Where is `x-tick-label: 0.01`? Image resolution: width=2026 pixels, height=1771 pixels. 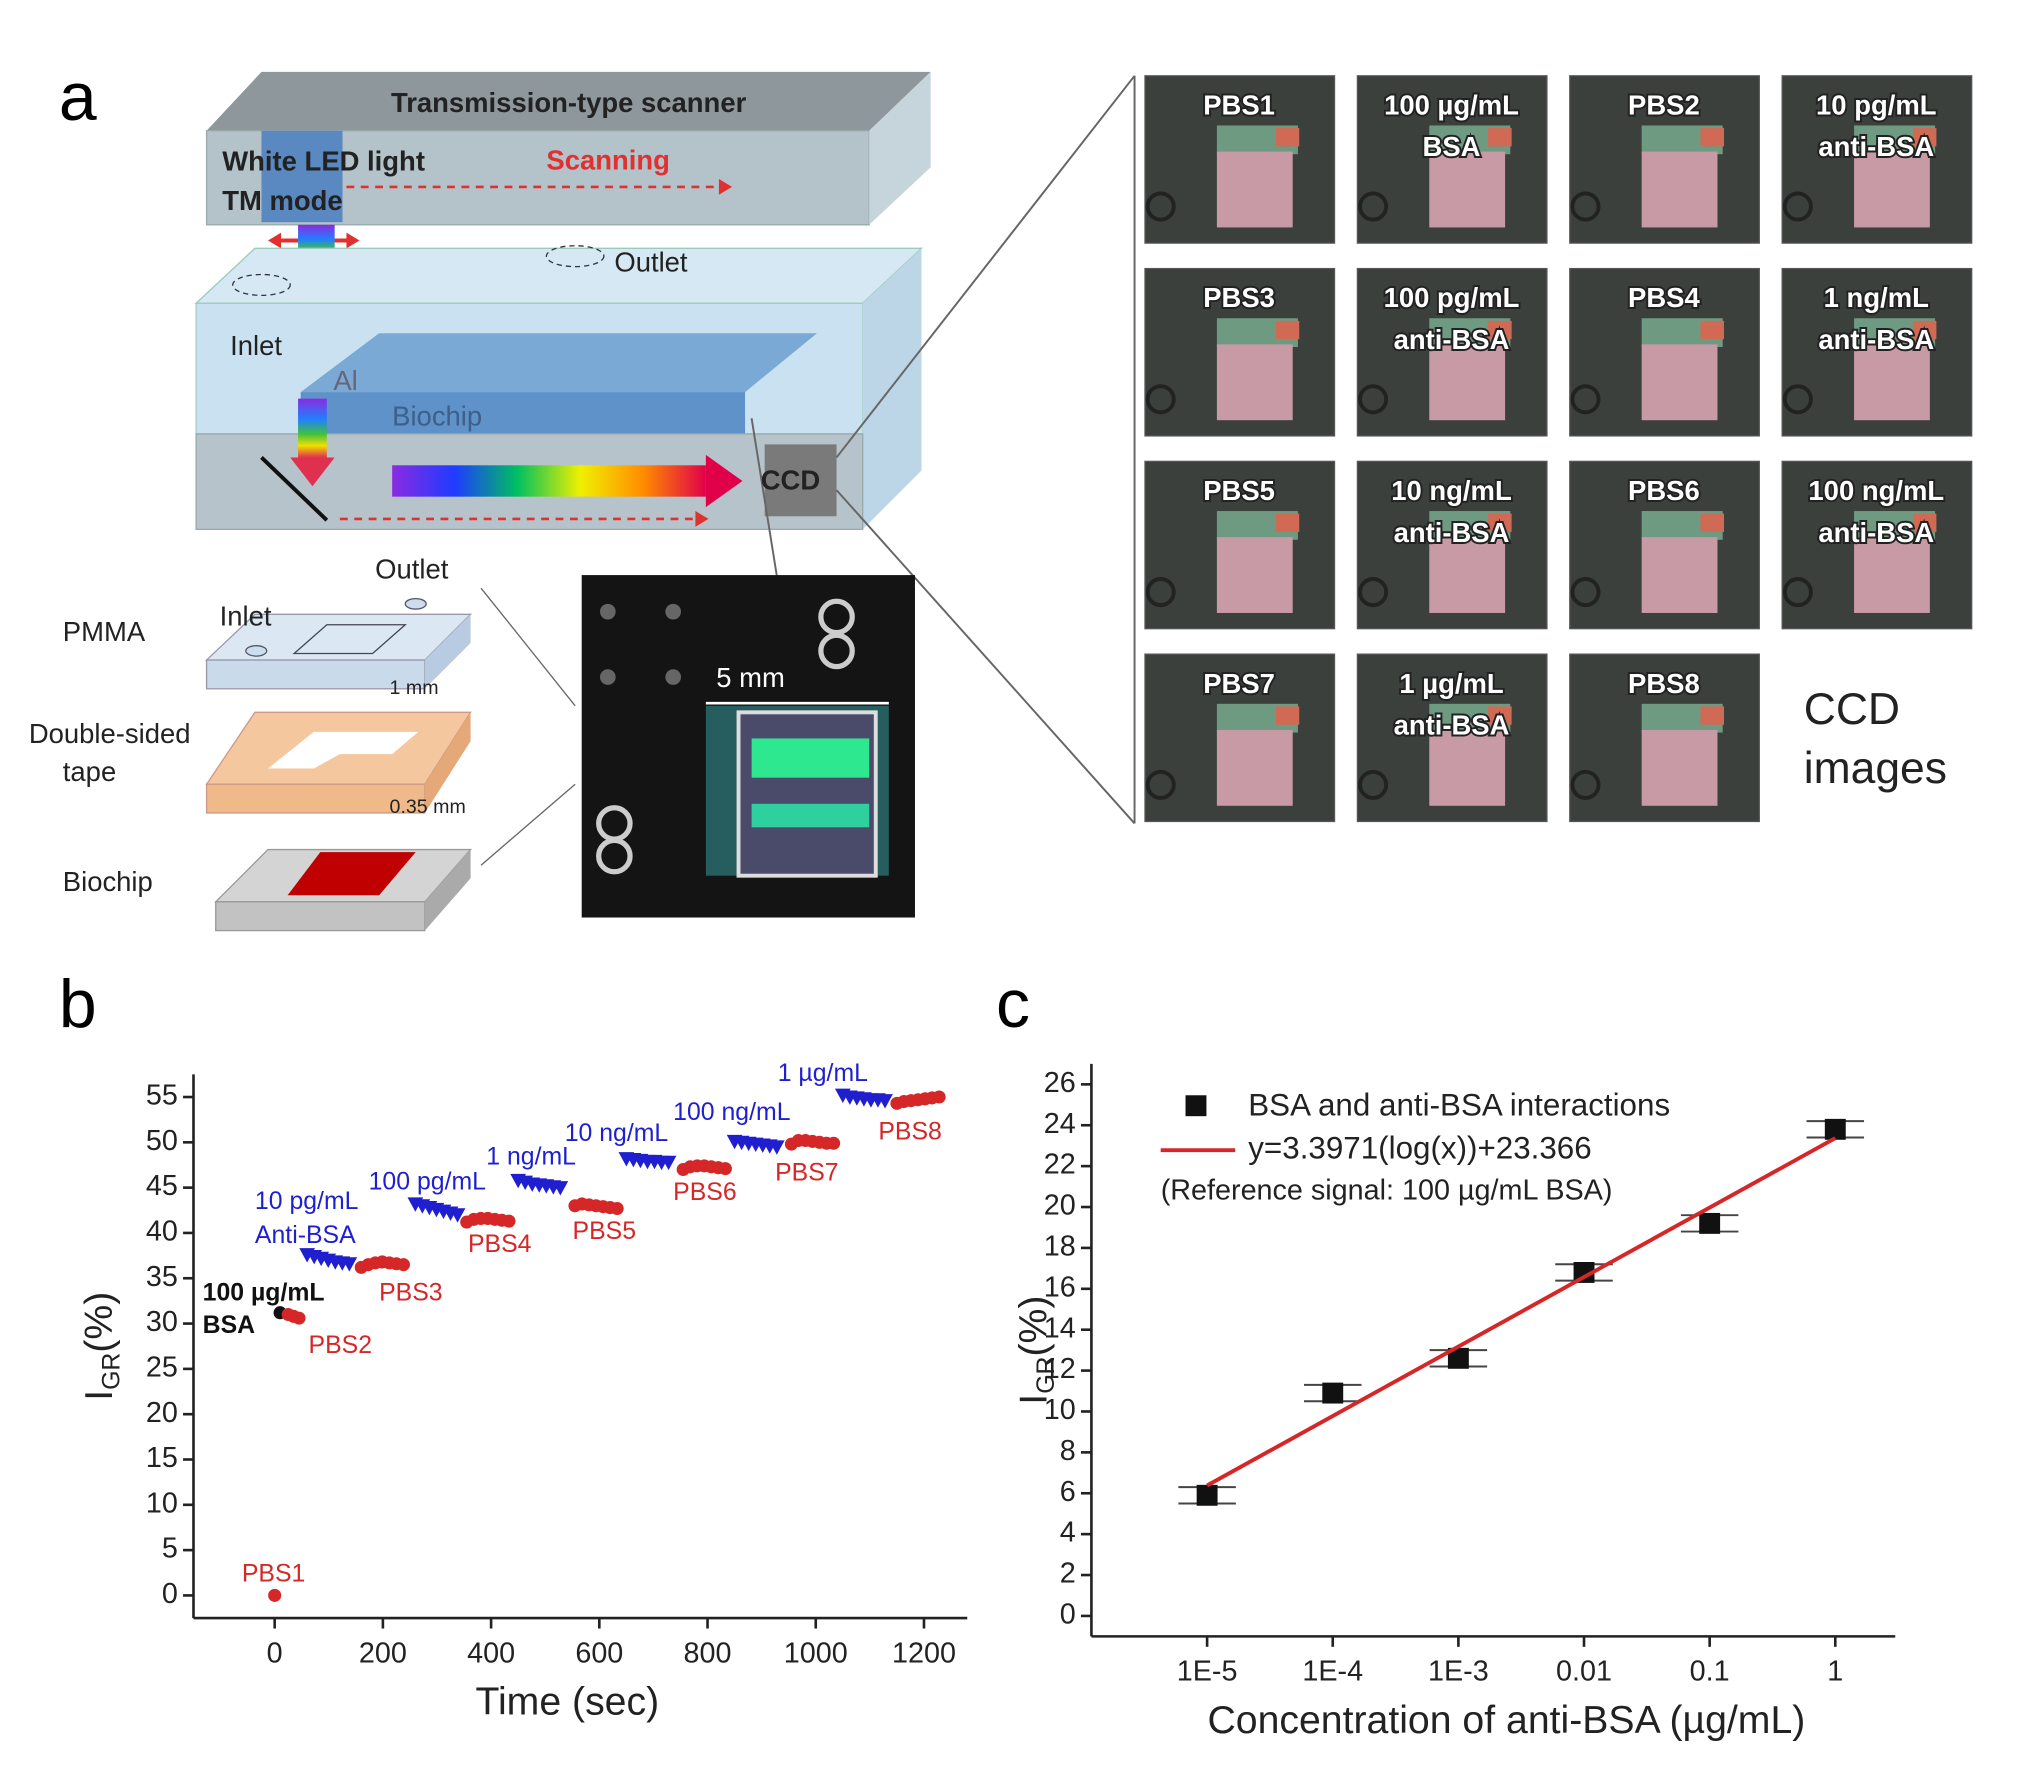 x-tick-label: 0.01 is located at coordinates (1584, 1672).